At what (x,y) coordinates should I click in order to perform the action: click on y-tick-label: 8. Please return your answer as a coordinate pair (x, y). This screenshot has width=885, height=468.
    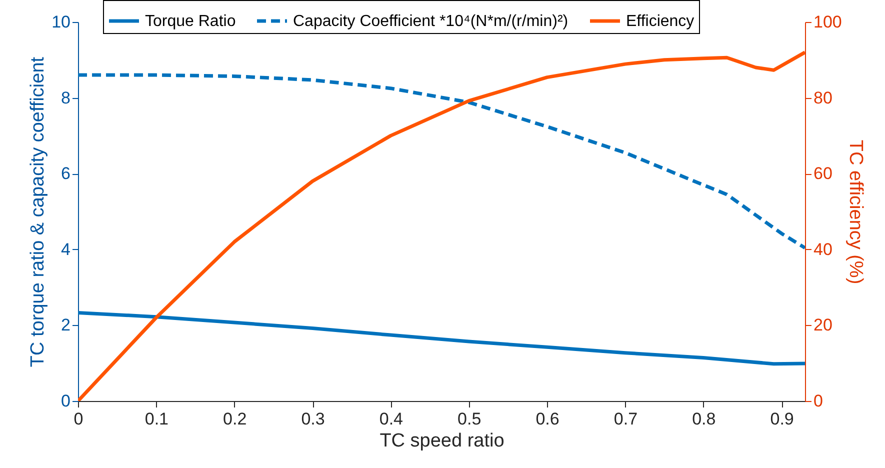
    Looking at the image, I should click on (65, 98).